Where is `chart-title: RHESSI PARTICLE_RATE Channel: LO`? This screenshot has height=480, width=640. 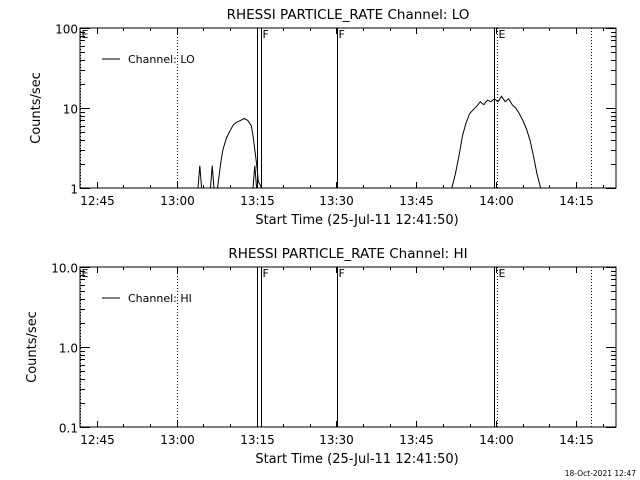
chart-title: RHESSI PARTICLE_RATE Channel: LO is located at coordinates (348, 15).